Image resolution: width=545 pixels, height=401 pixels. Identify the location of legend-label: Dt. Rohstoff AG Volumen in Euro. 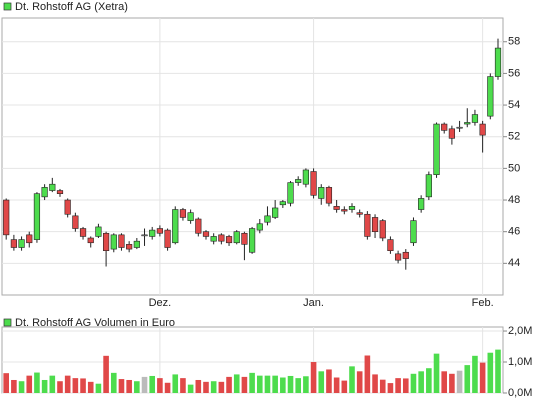
(95, 323).